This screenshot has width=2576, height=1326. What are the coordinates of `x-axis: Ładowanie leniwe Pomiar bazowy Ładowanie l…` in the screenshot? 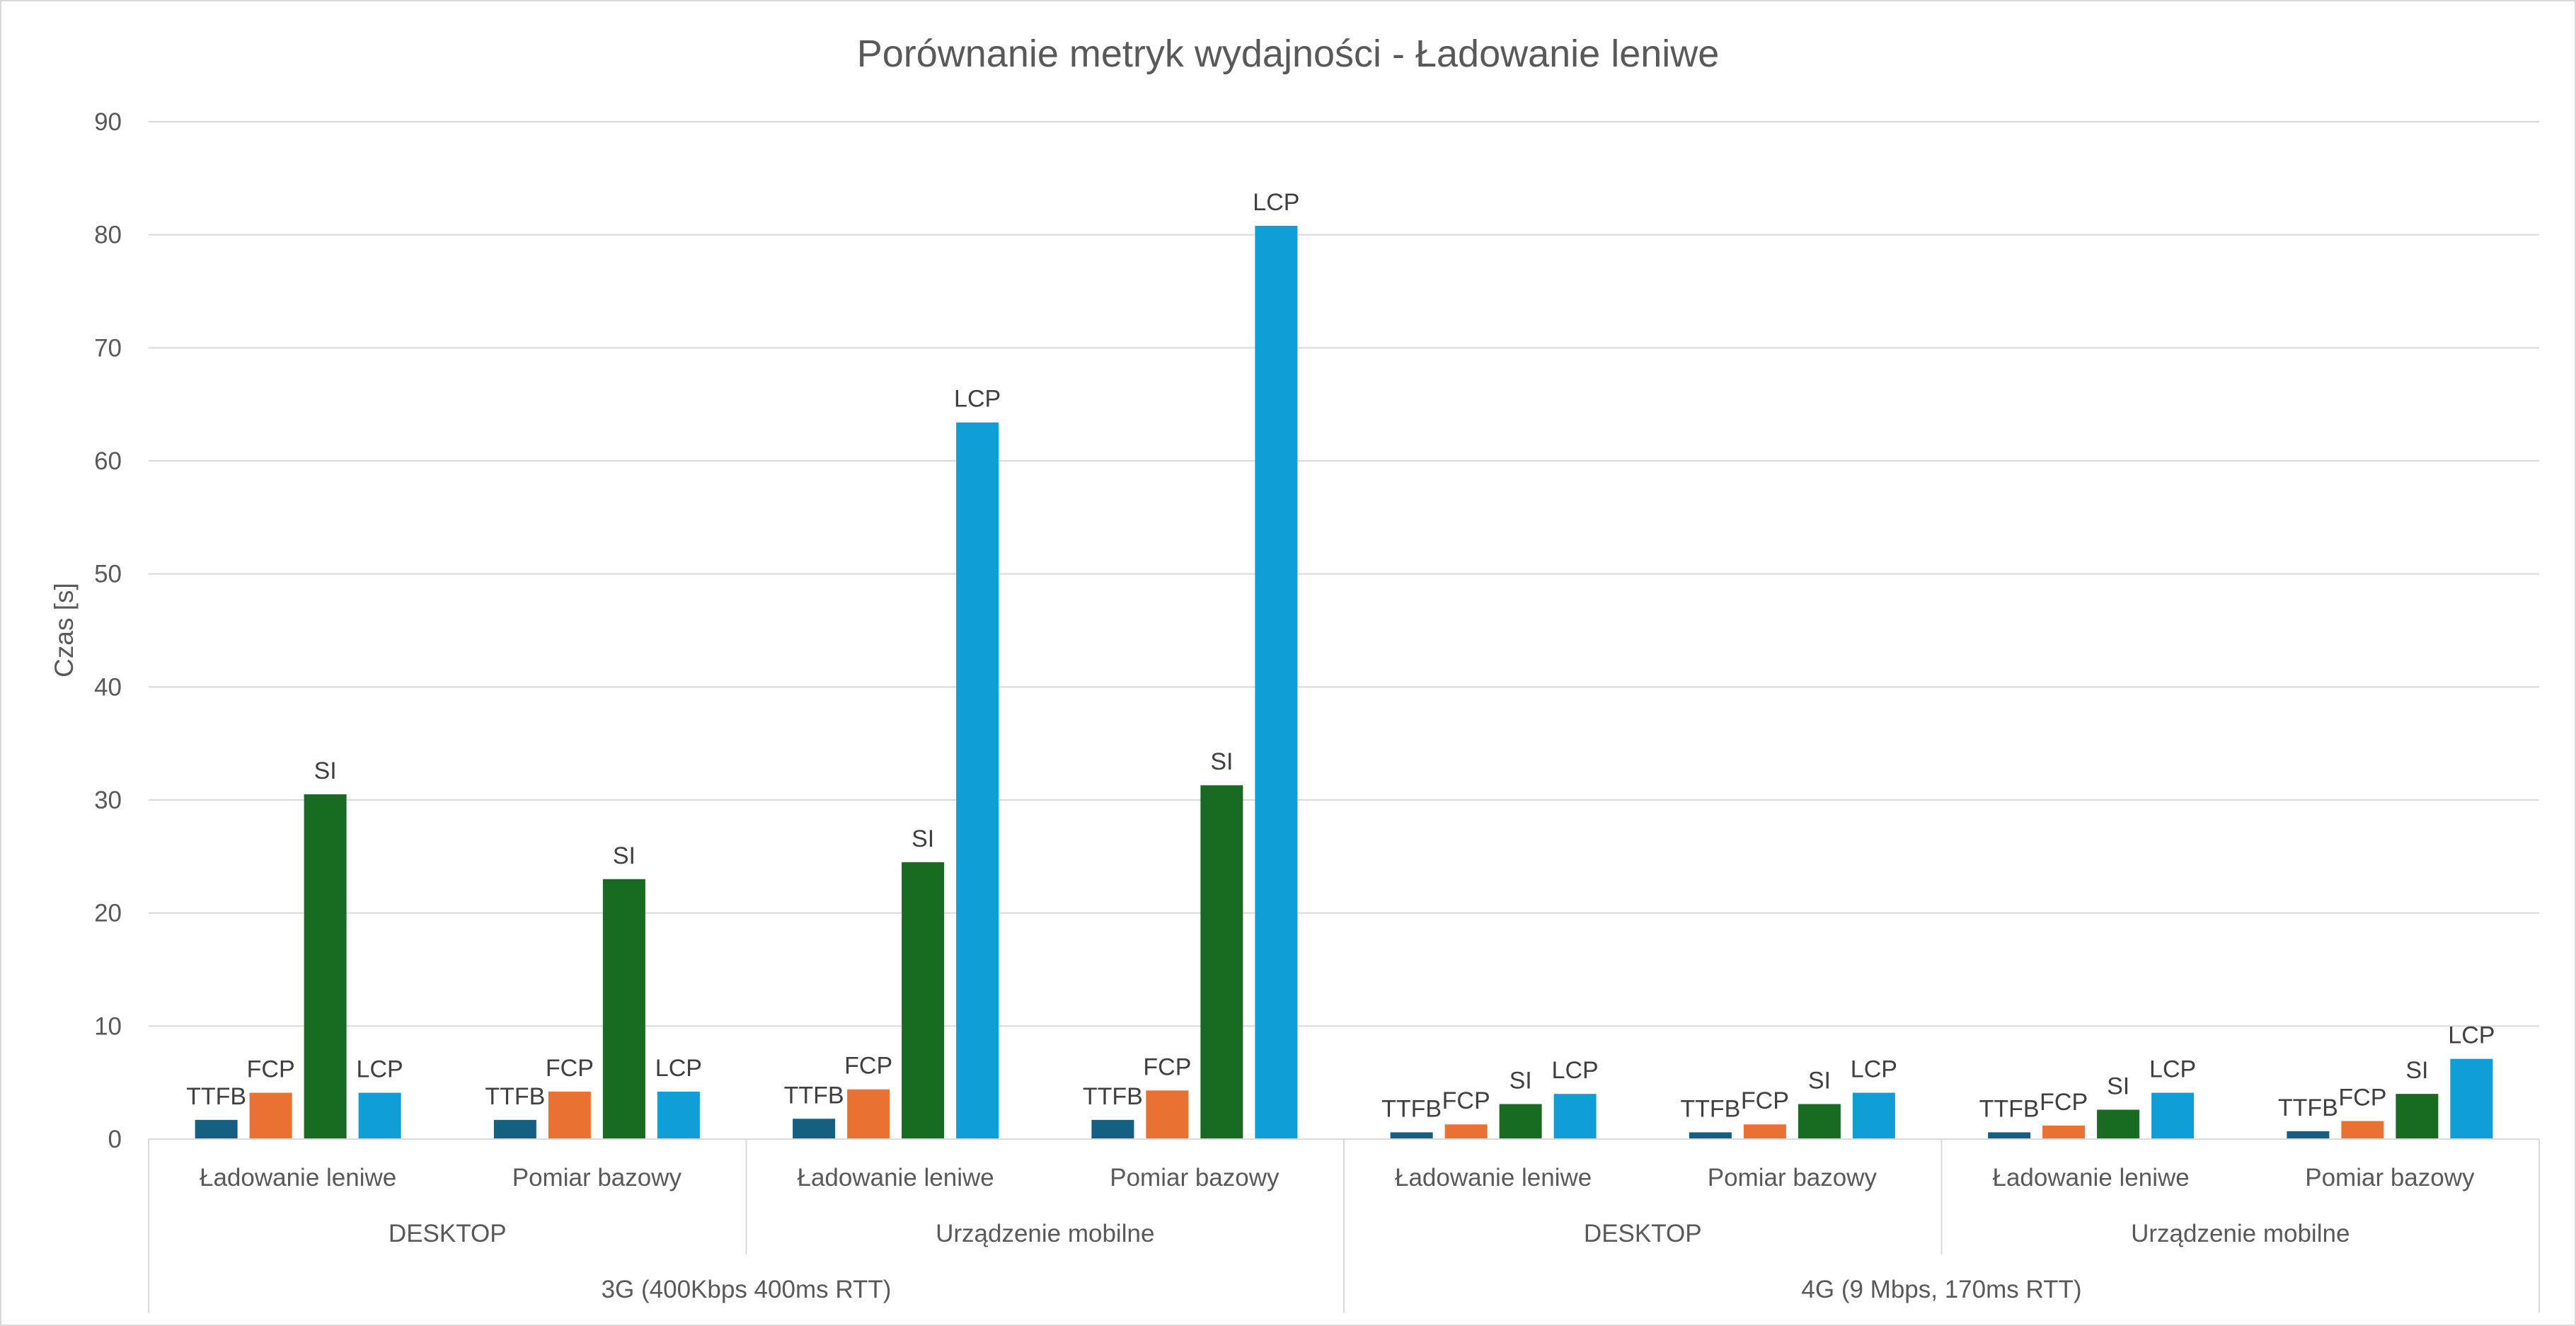 It's located at (1344, 1225).